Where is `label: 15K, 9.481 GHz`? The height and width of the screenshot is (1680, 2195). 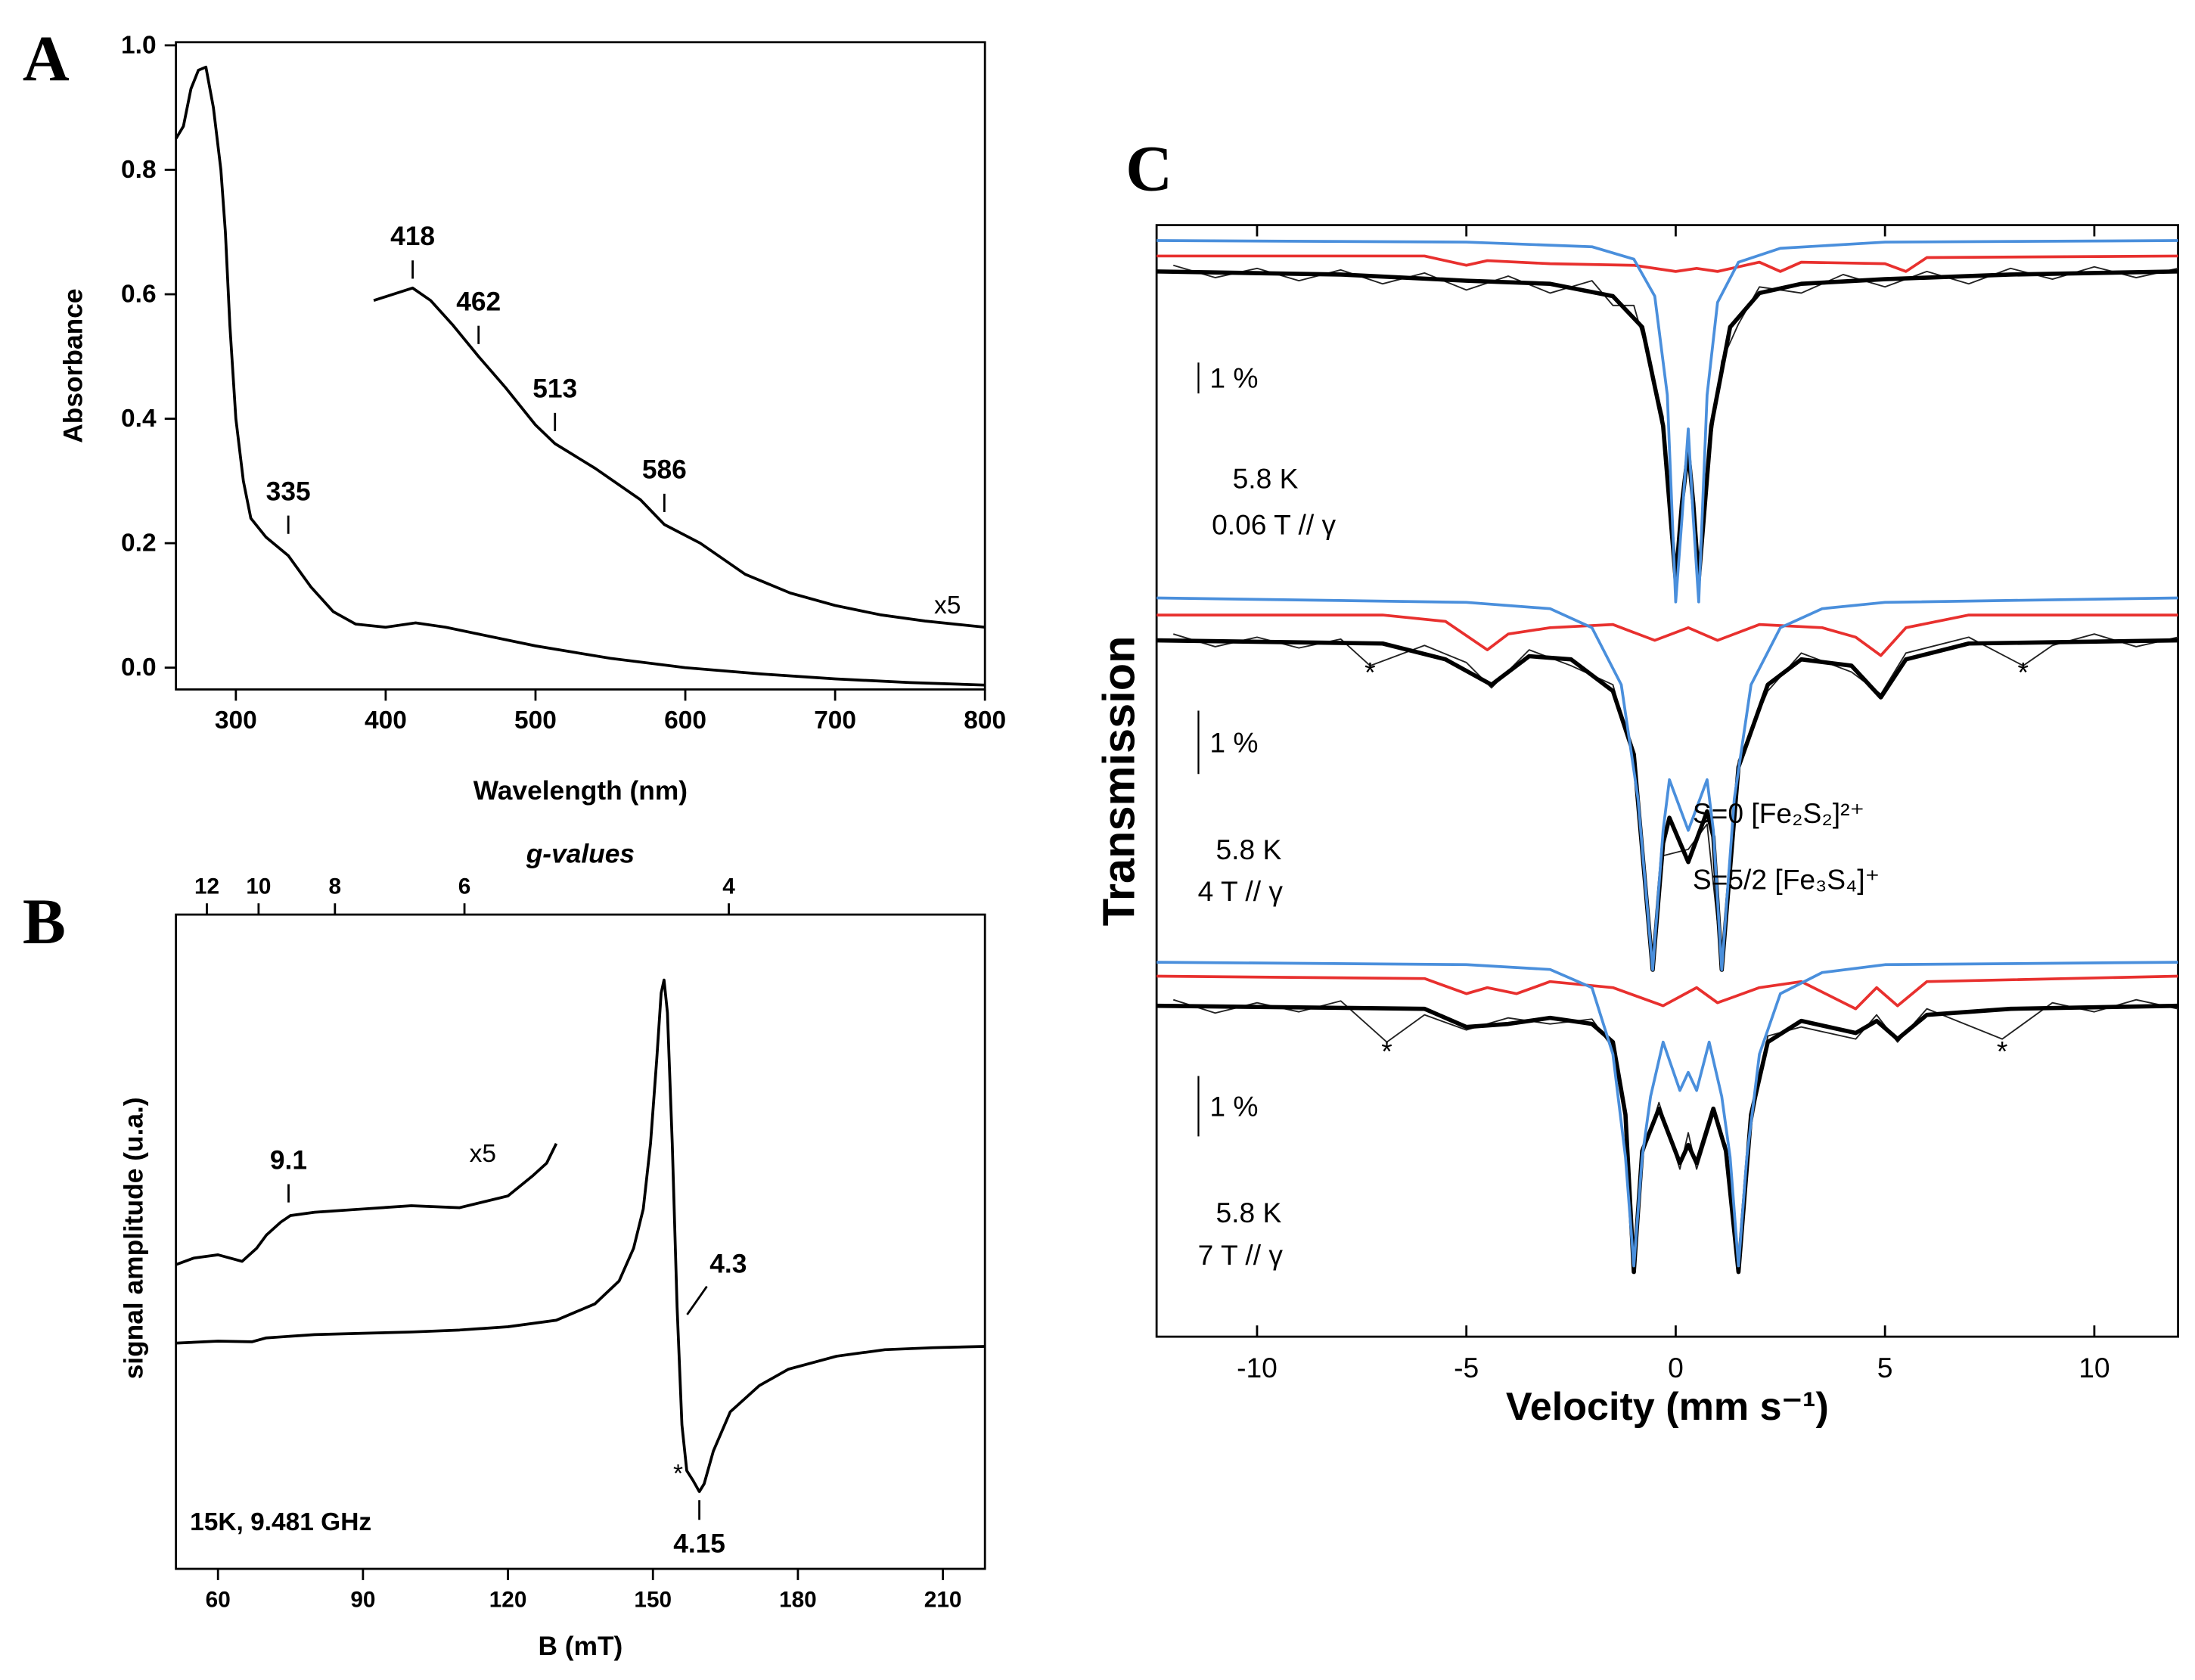 label: 15K, 9.481 GHz is located at coordinates (280, 1522).